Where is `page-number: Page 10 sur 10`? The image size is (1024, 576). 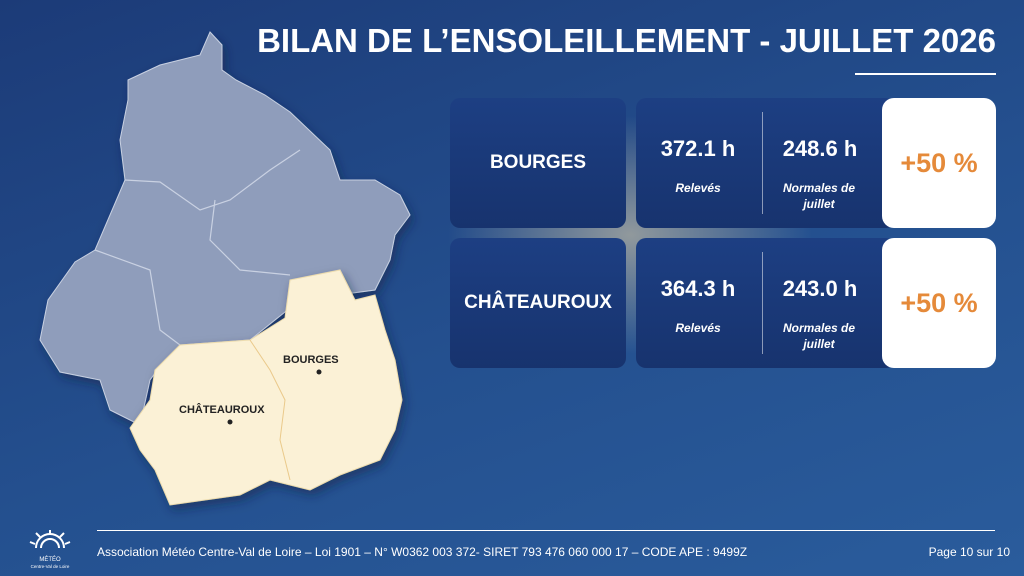
page-number: Page 10 sur 10 is located at coordinates (969, 552).